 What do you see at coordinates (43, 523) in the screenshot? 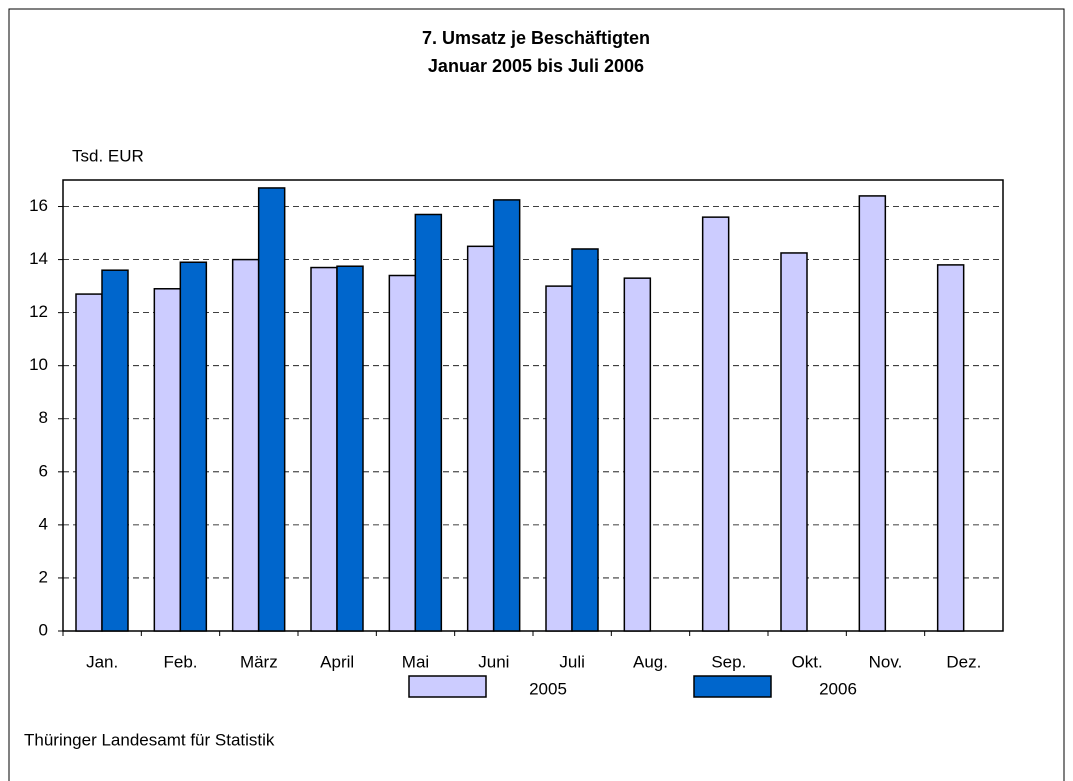
I see `y-tick-label: 4` at bounding box center [43, 523].